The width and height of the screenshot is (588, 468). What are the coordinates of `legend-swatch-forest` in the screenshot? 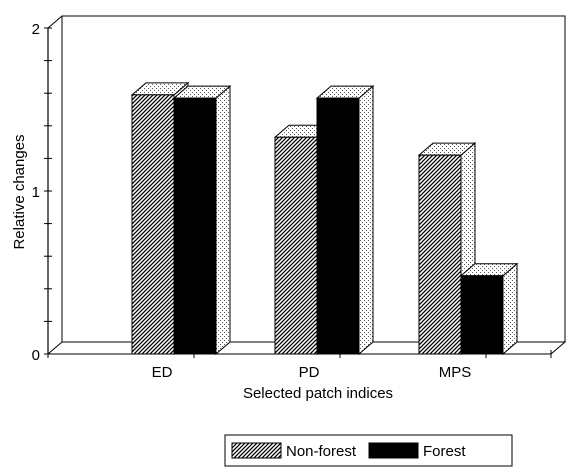 It's located at (393, 450).